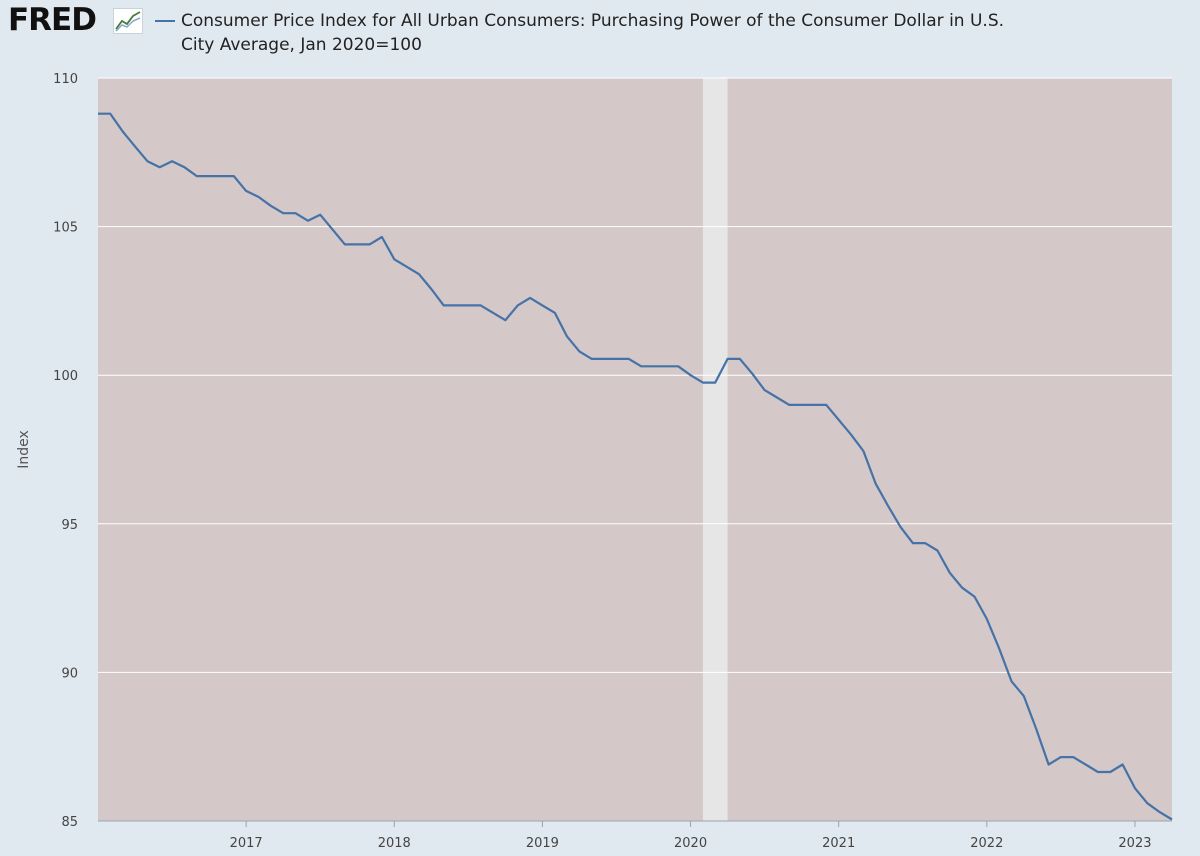 The width and height of the screenshot is (1200, 856). What do you see at coordinates (65, 79) in the screenshot?
I see `y-tick-label: 110` at bounding box center [65, 79].